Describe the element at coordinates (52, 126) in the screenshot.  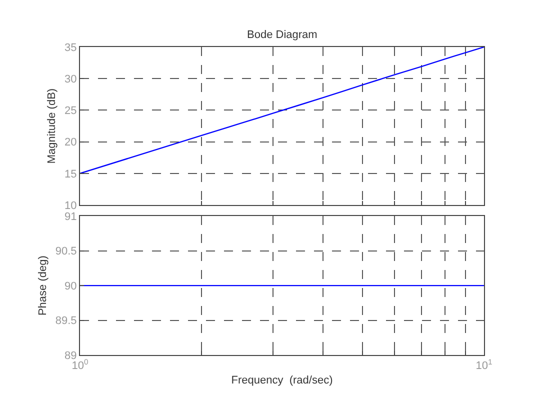
I see `y-axis-title: Magnitude (dB)` at that location.